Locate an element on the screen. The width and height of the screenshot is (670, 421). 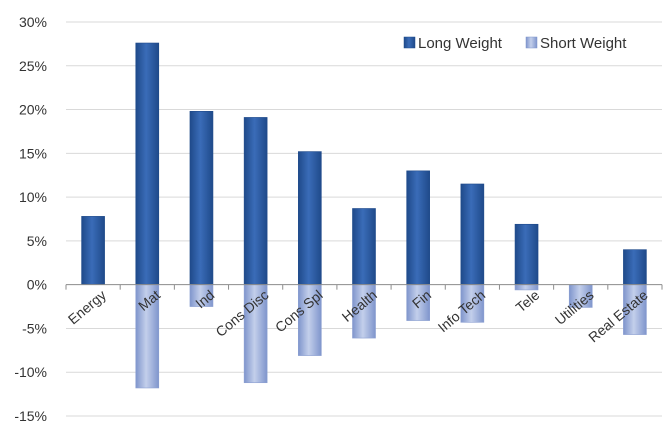
y-tick-label: -5% is located at coordinates (34, 328).